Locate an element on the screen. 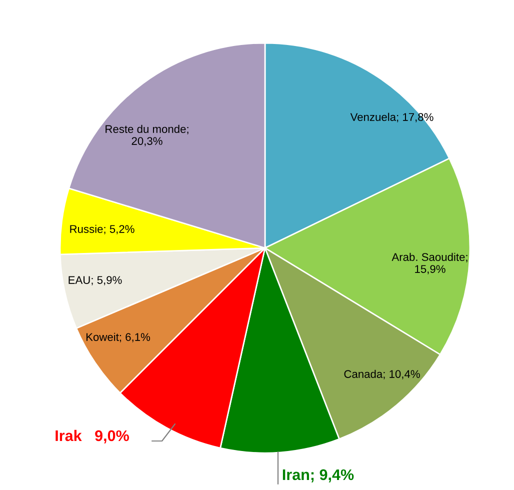 This screenshot has height=490, width=514. slice-label: Koweit; 6,1% is located at coordinates (118, 337).